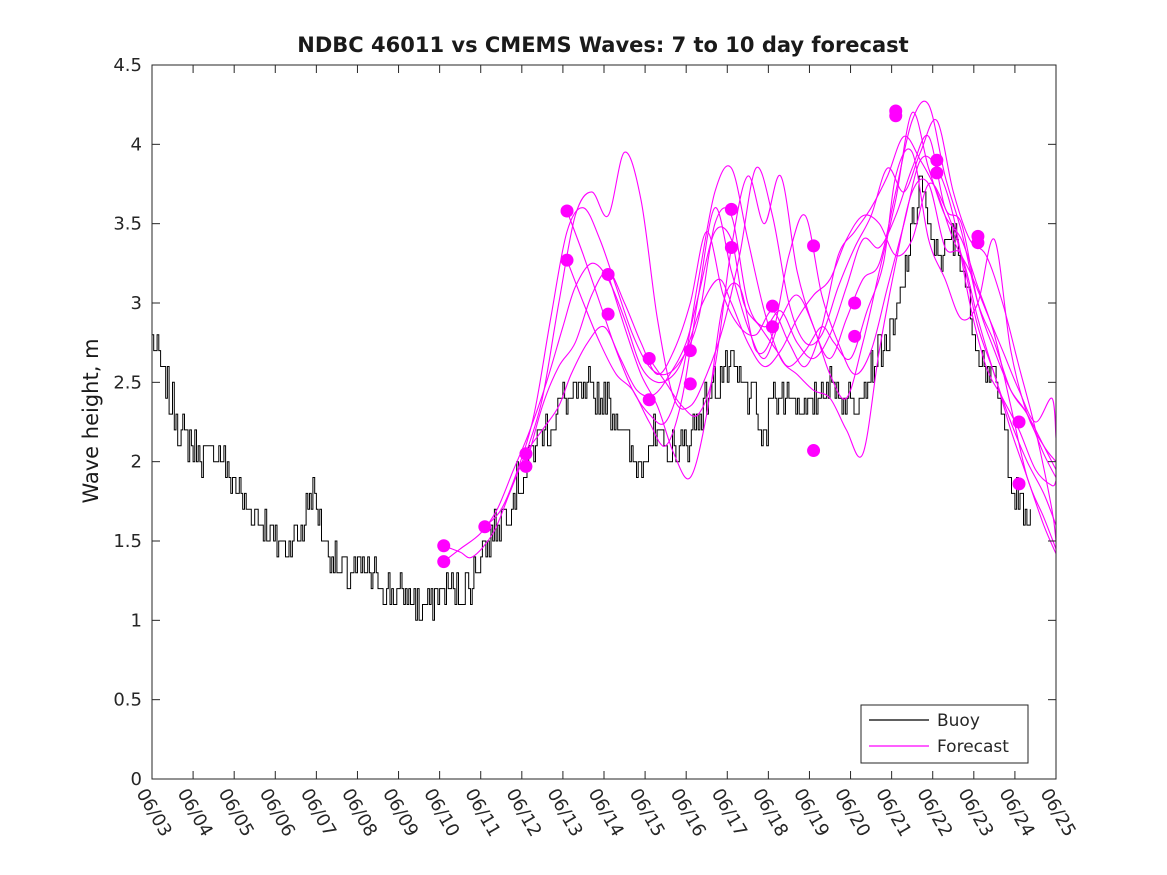  I want to click on legend-forecast-label: Forecast, so click(973, 747).